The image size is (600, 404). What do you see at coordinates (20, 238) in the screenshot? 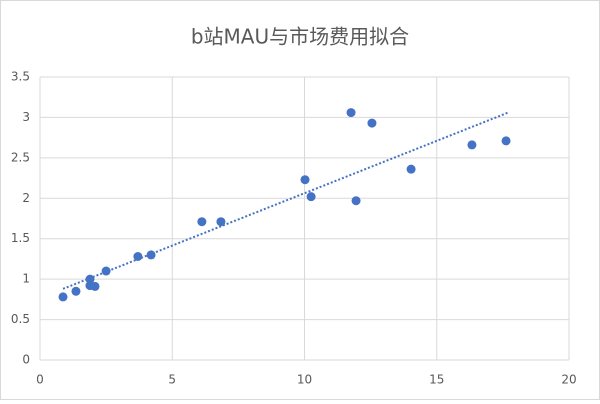
I see `y-tick-label: 1.5` at bounding box center [20, 238].